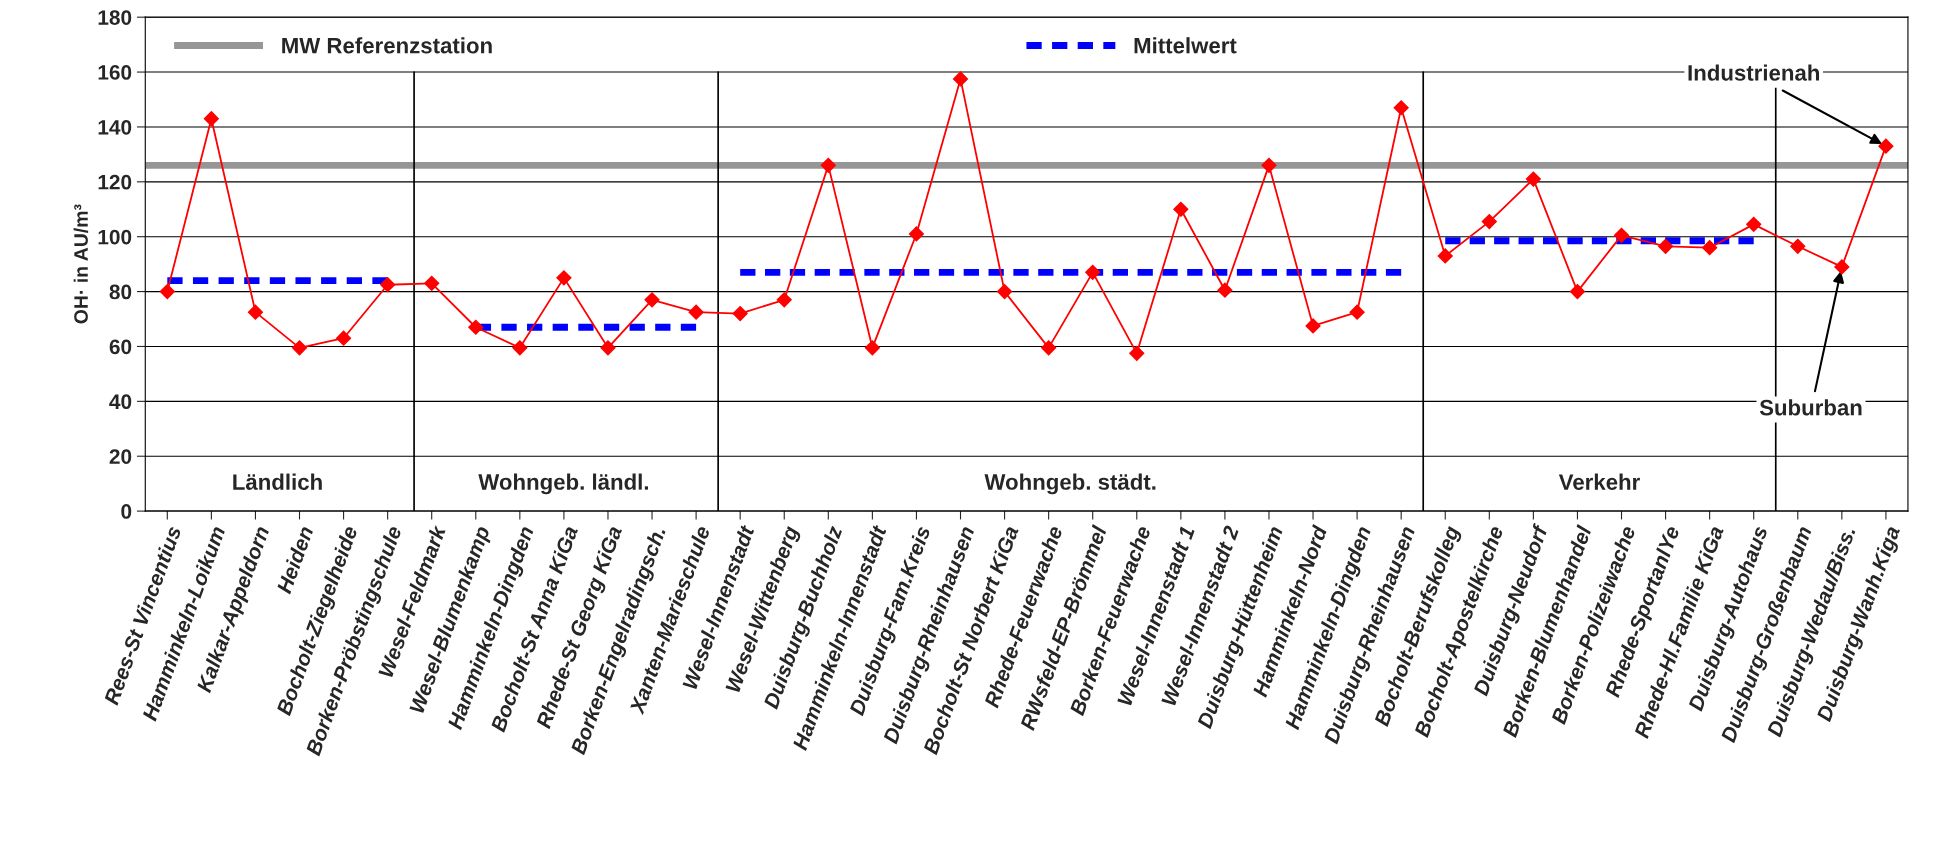 The height and width of the screenshot is (859, 1937). What do you see at coordinates (563, 484) in the screenshot?
I see `annotation: Wohngeb. ländl.` at bounding box center [563, 484].